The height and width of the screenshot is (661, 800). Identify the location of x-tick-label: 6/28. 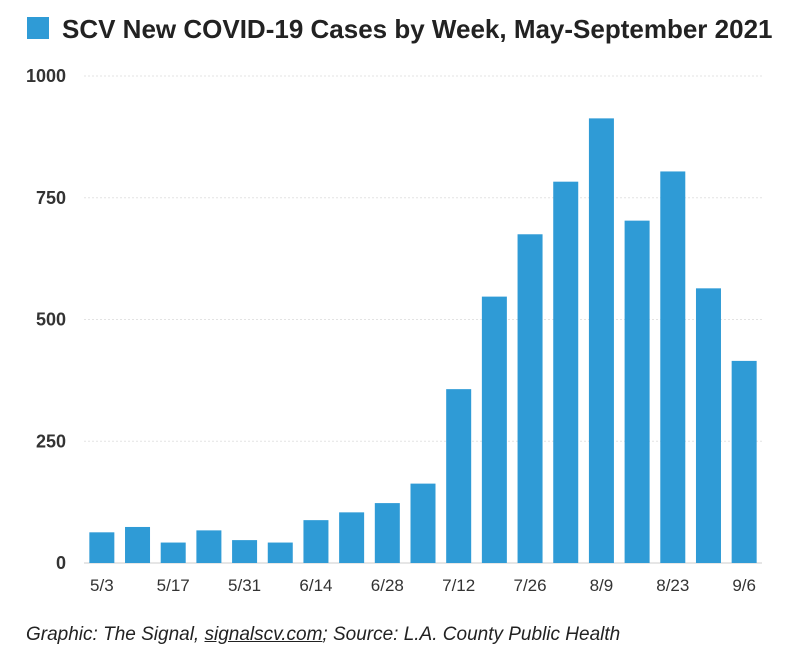
(387, 585).